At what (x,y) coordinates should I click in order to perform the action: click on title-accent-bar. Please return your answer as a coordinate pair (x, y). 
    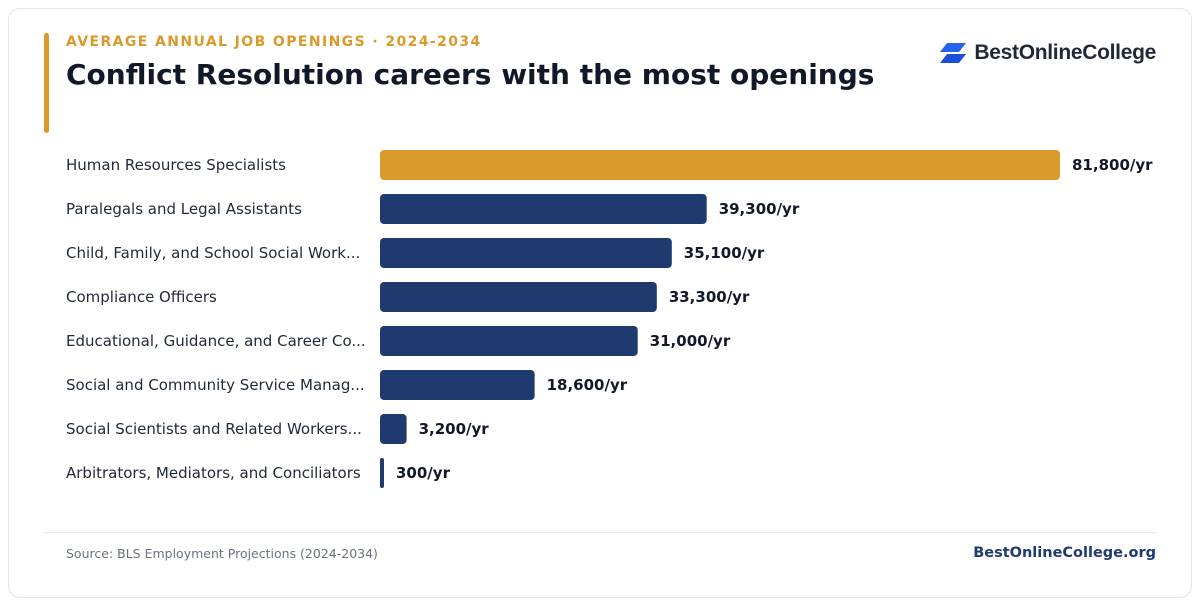
    Looking at the image, I should click on (46, 83).